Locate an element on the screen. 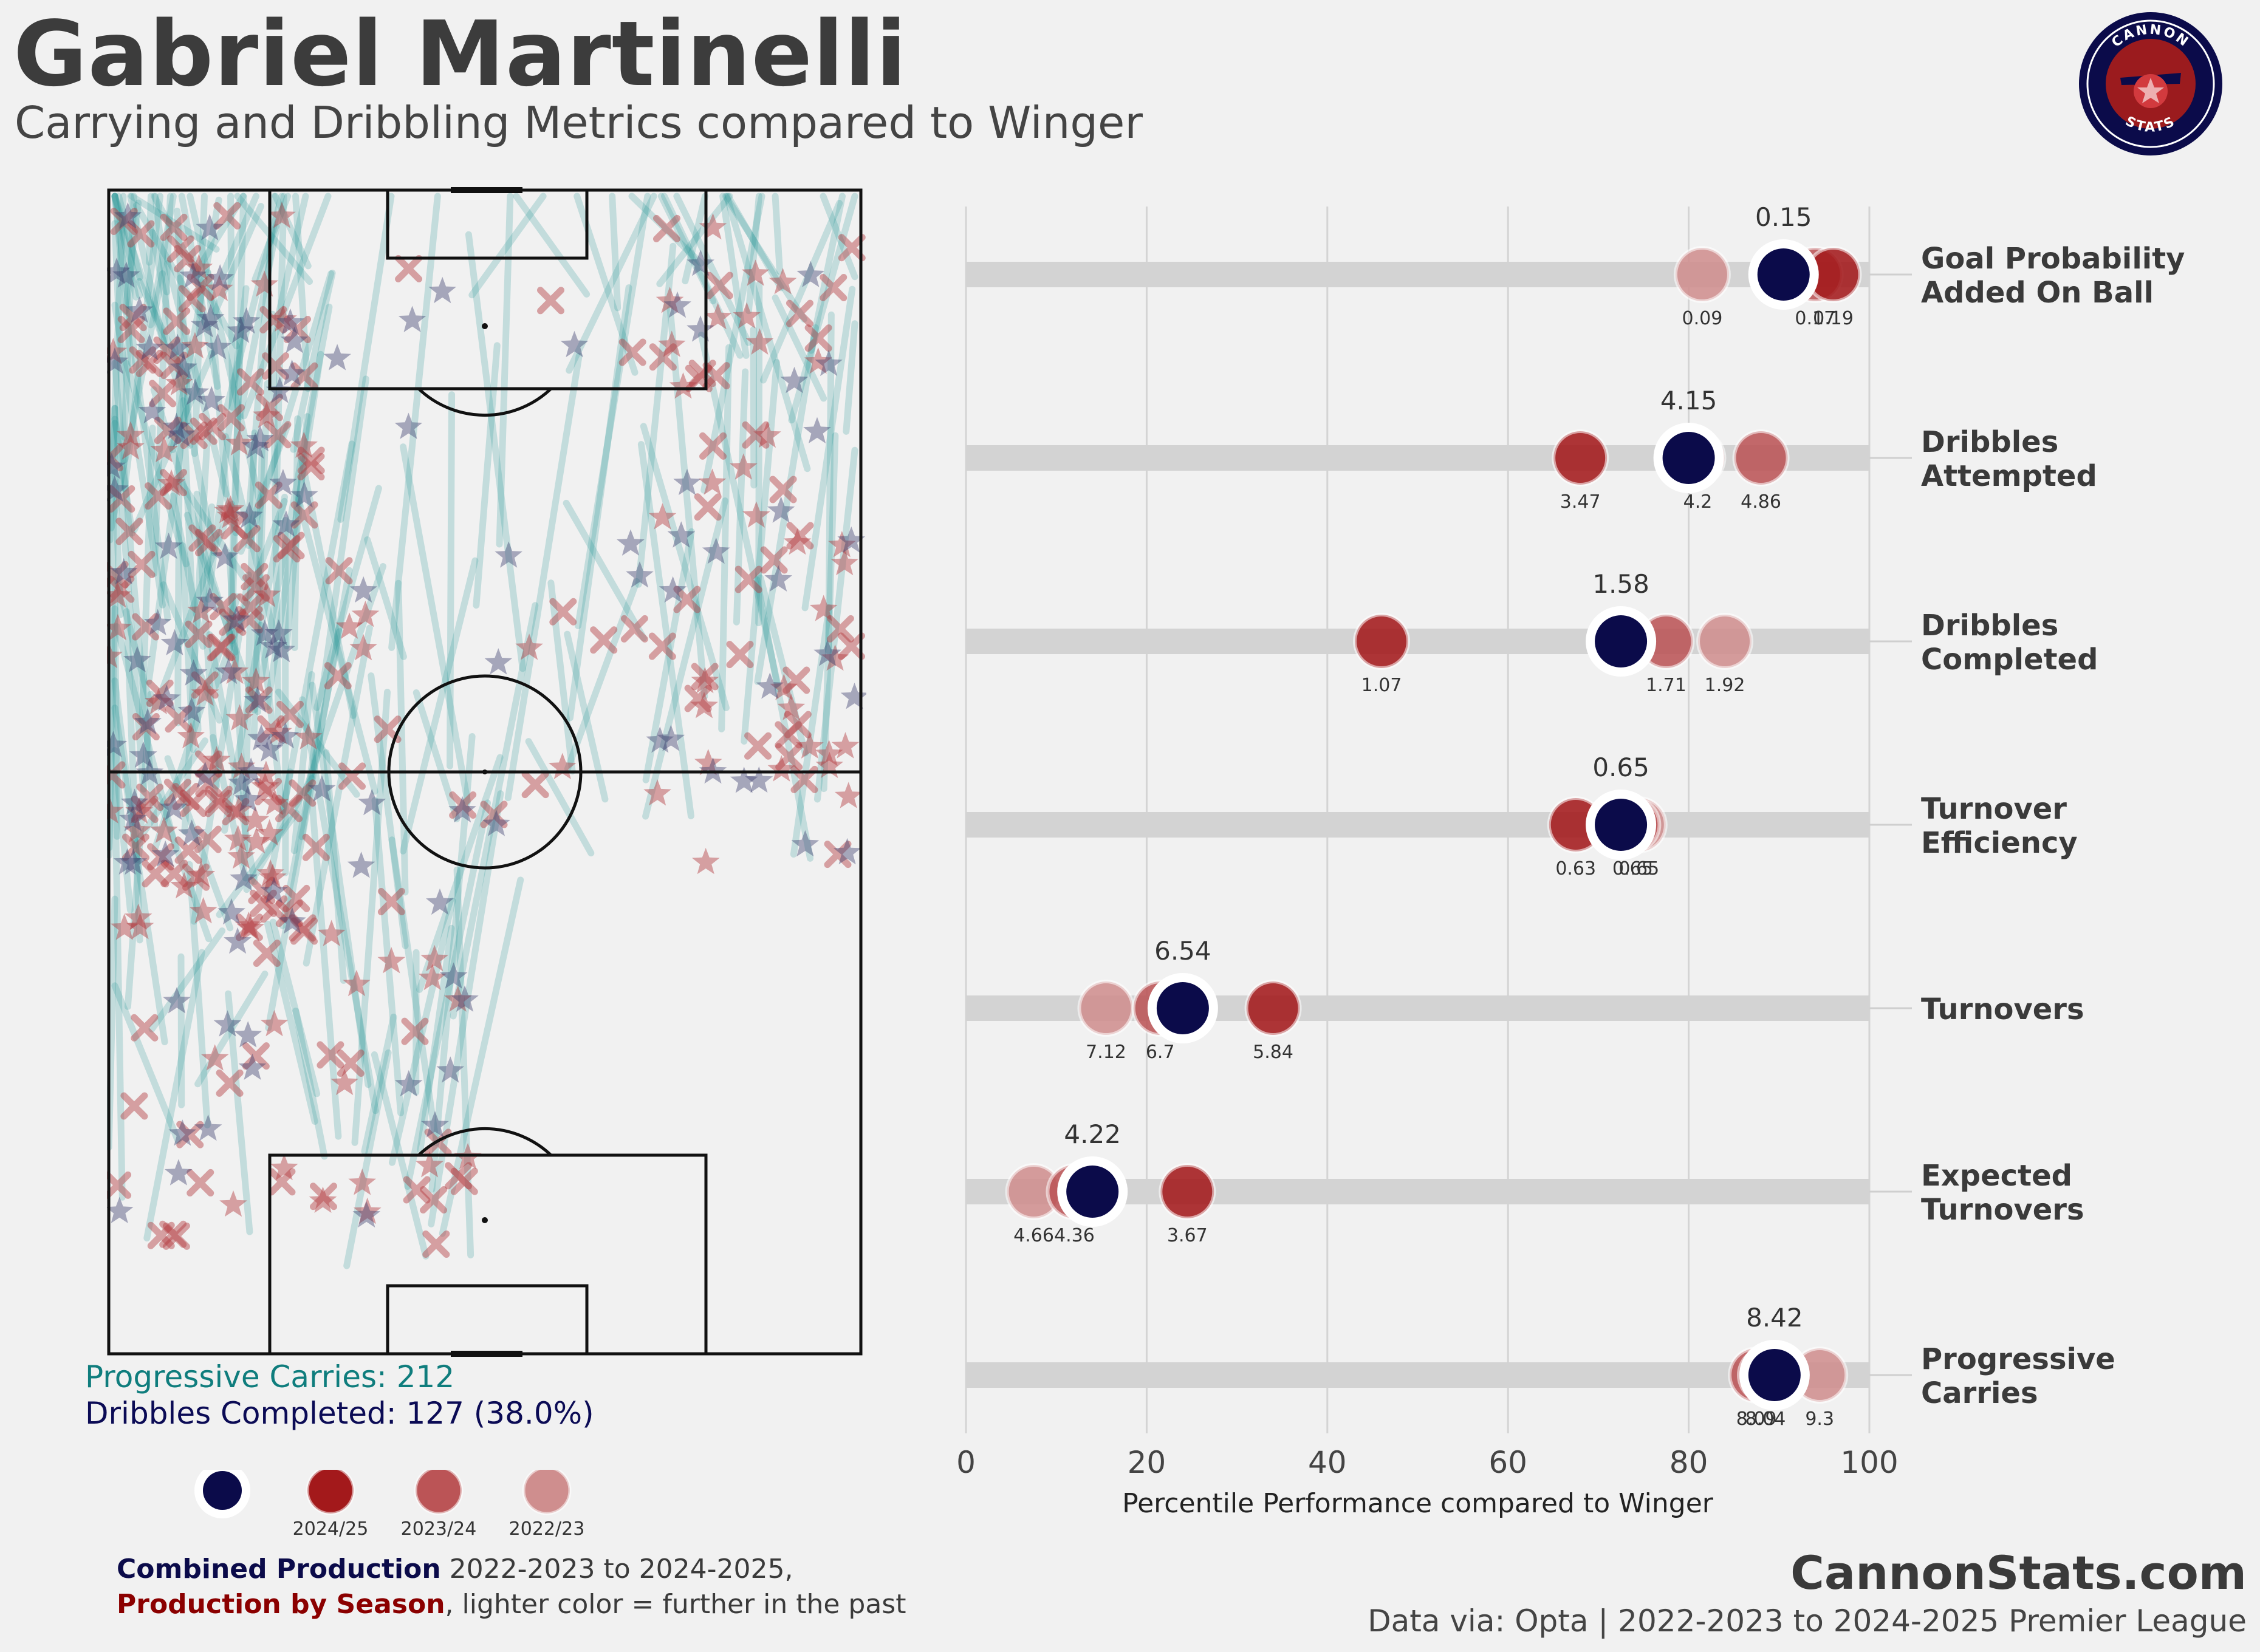  metric-track is located at coordinates (1417, 274).